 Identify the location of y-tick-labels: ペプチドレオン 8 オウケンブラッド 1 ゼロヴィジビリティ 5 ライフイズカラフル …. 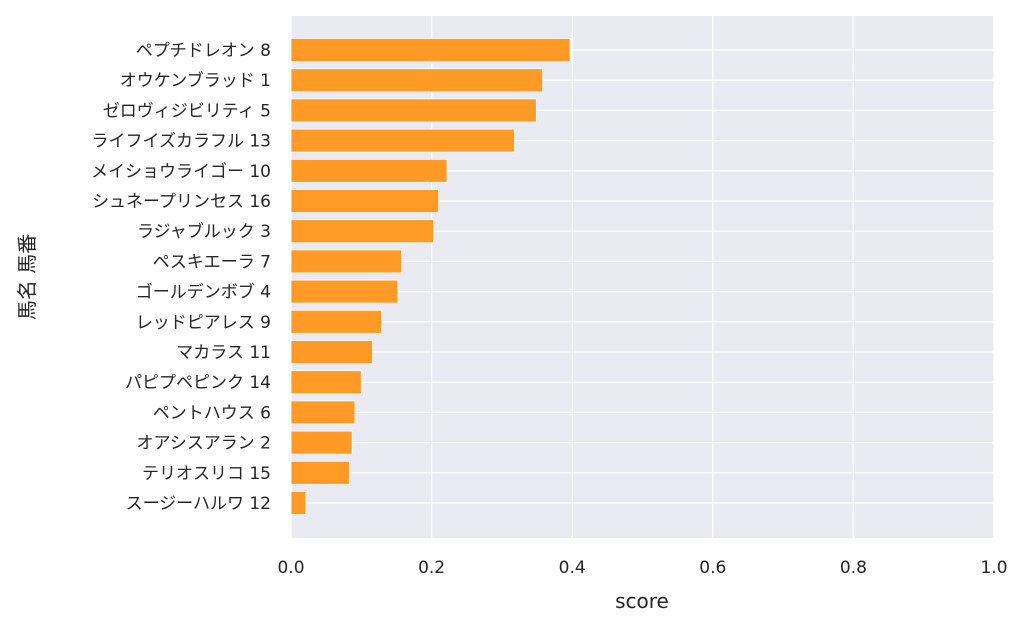
(181, 277).